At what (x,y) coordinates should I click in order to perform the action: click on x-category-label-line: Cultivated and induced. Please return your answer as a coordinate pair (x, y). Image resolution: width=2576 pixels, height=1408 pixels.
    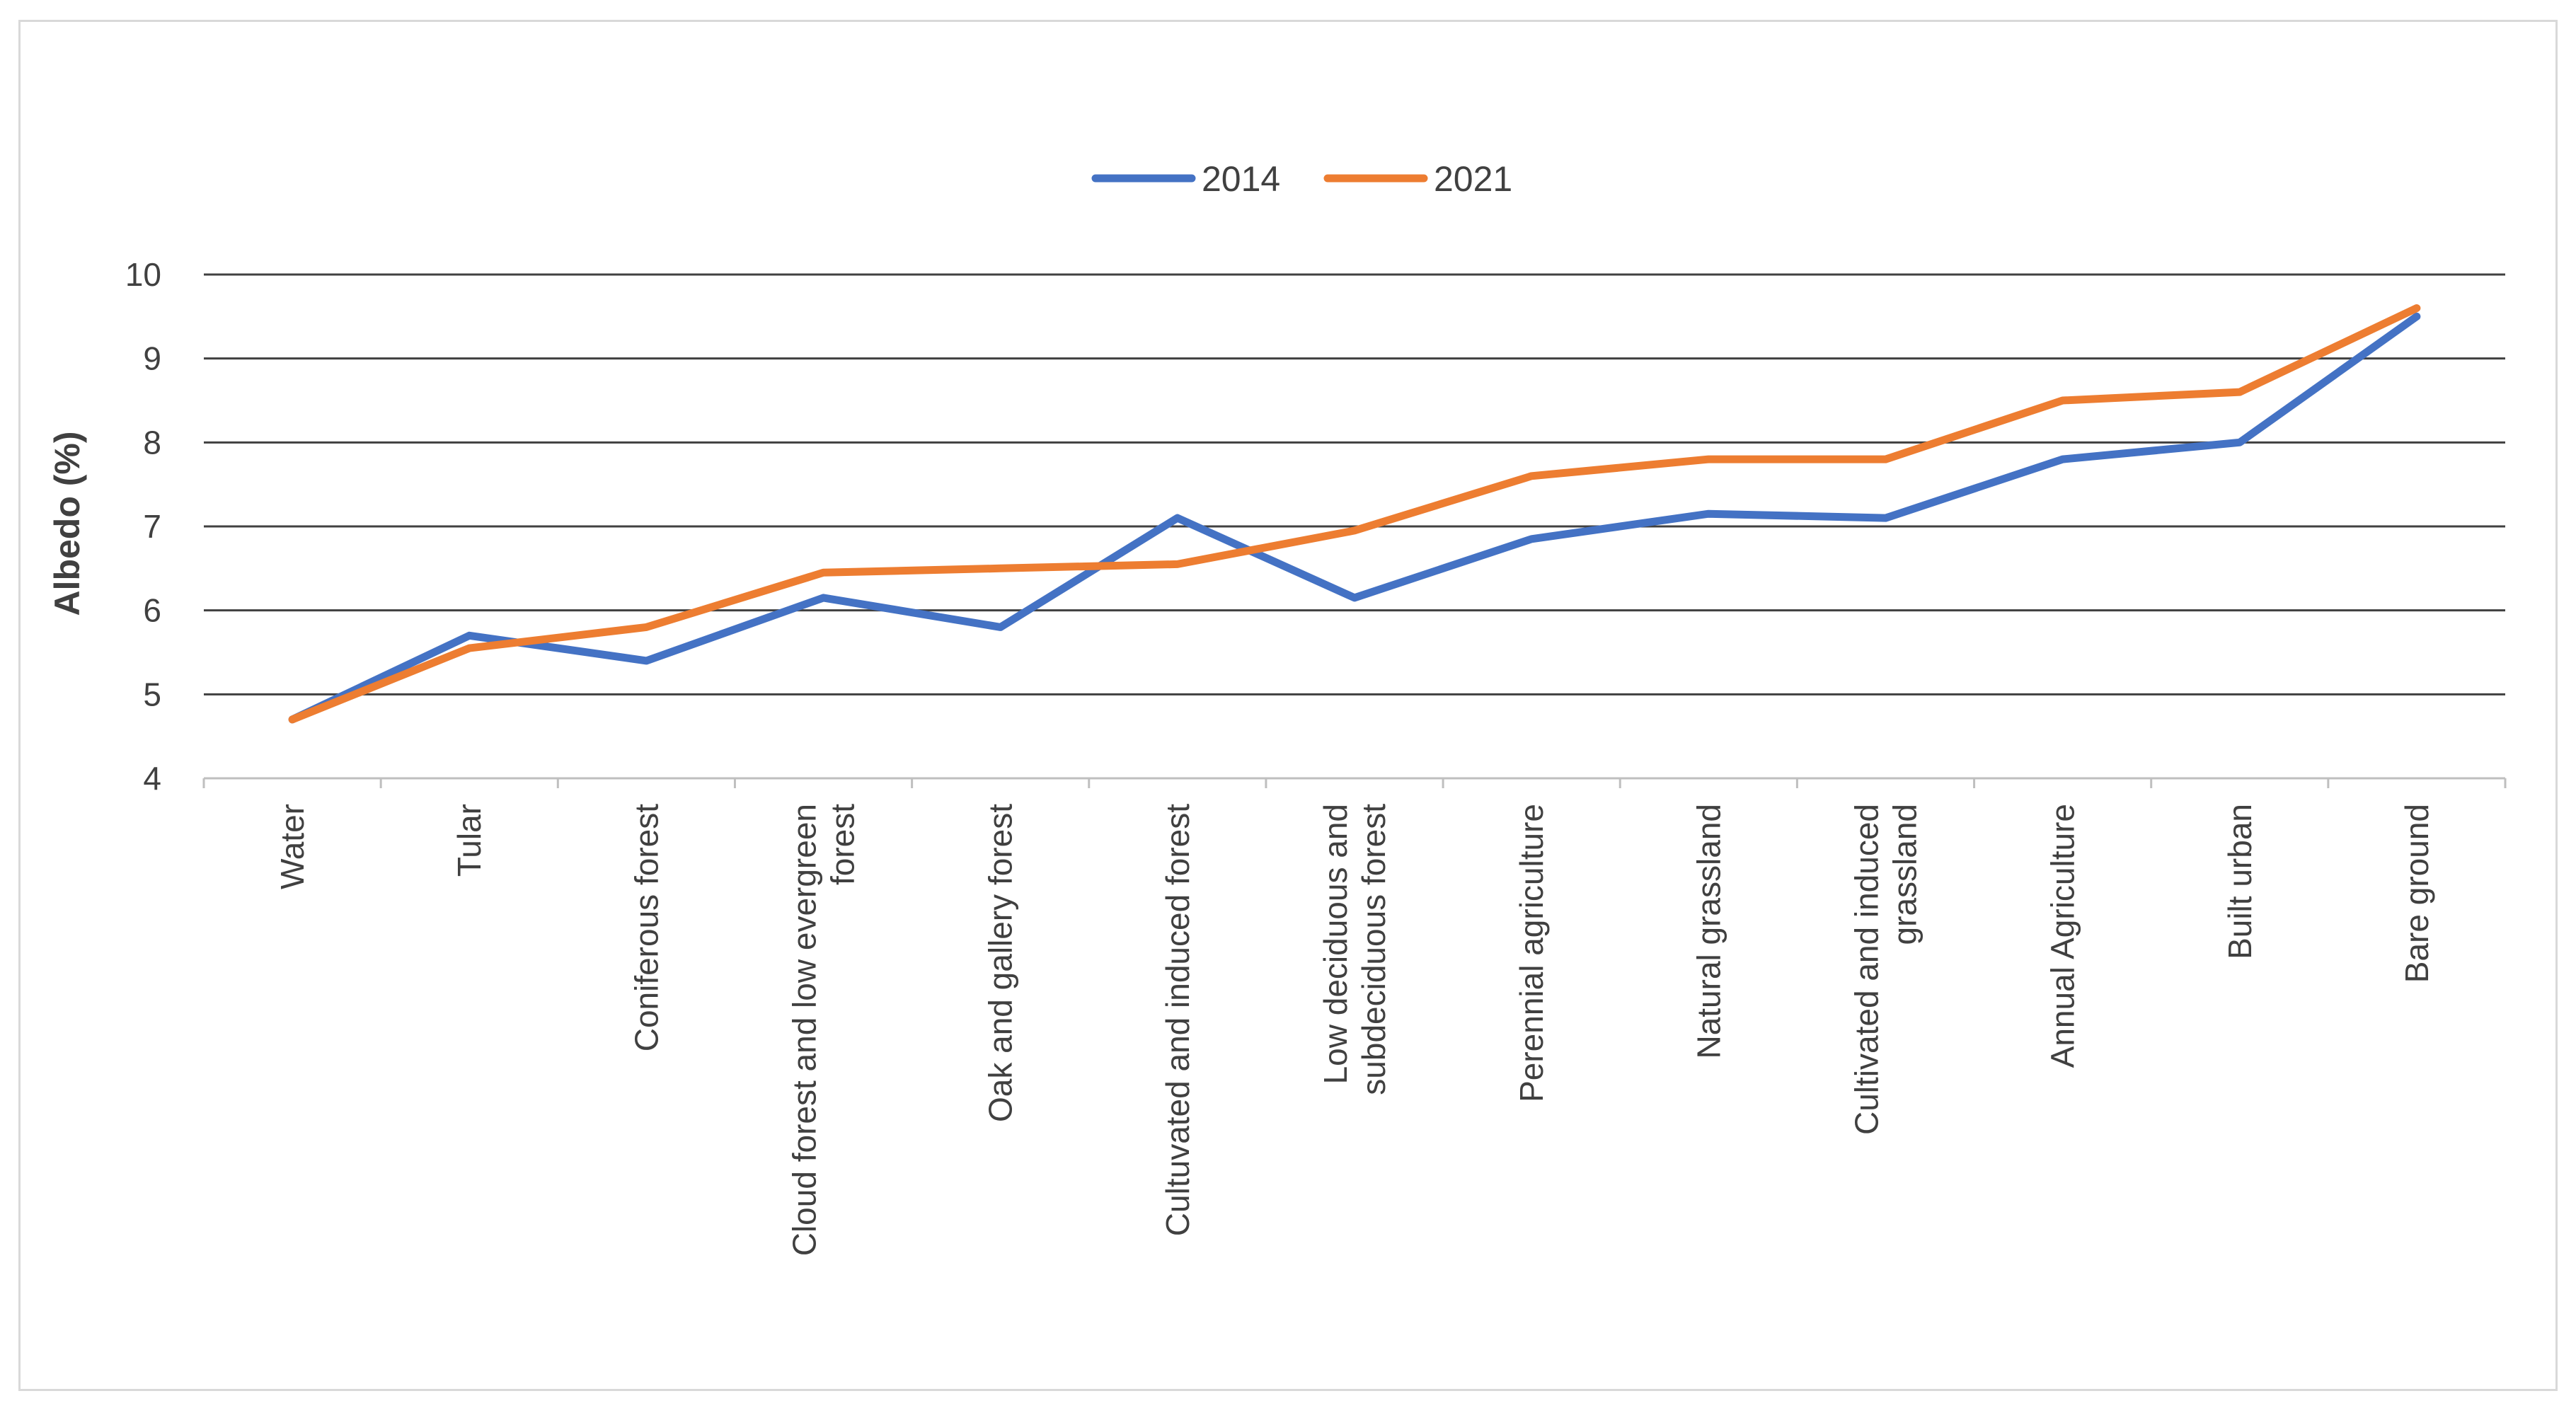
    Looking at the image, I should click on (1866, 970).